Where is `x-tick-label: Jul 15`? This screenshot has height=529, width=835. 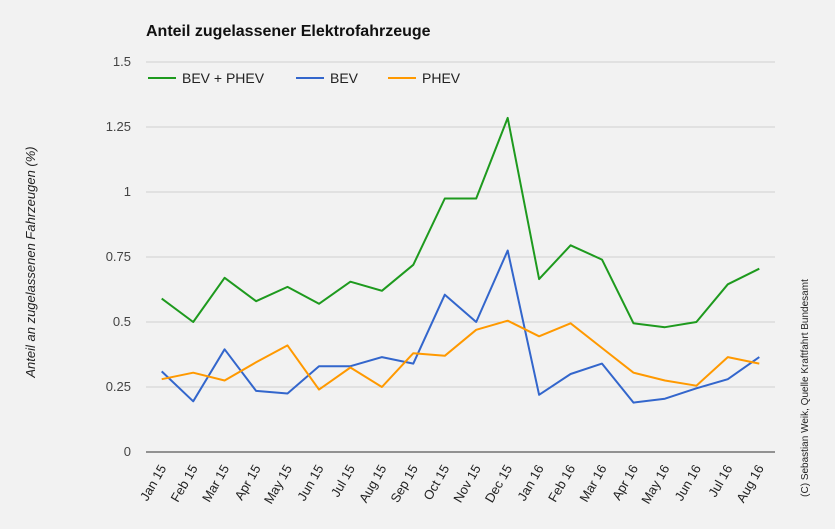
x-tick-label: Jul 15 is located at coordinates (343, 481).